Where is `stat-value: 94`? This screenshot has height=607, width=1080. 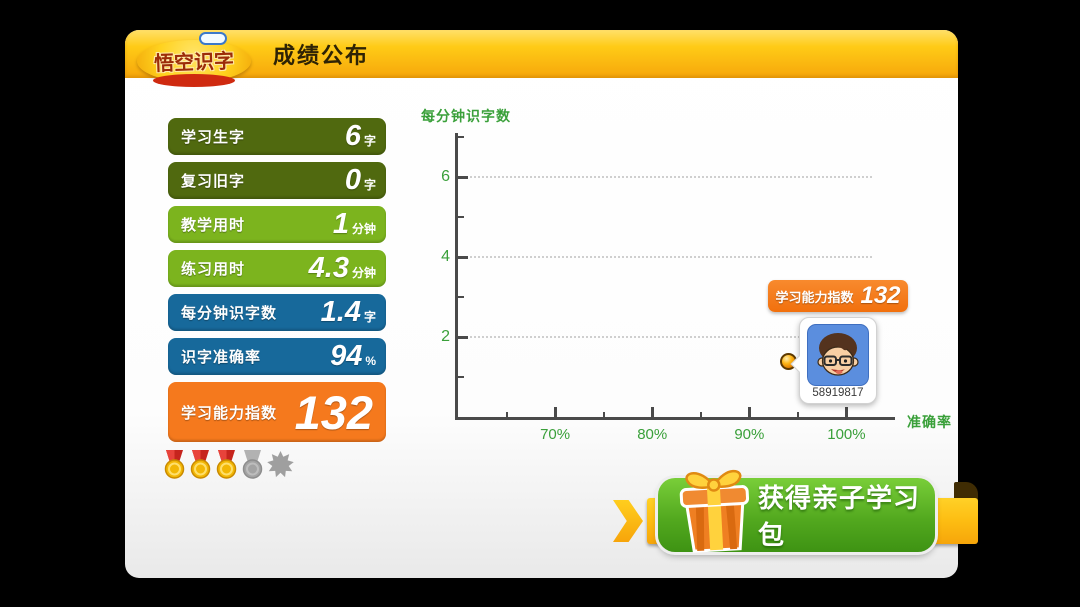 stat-value: 94 is located at coordinates (346, 356).